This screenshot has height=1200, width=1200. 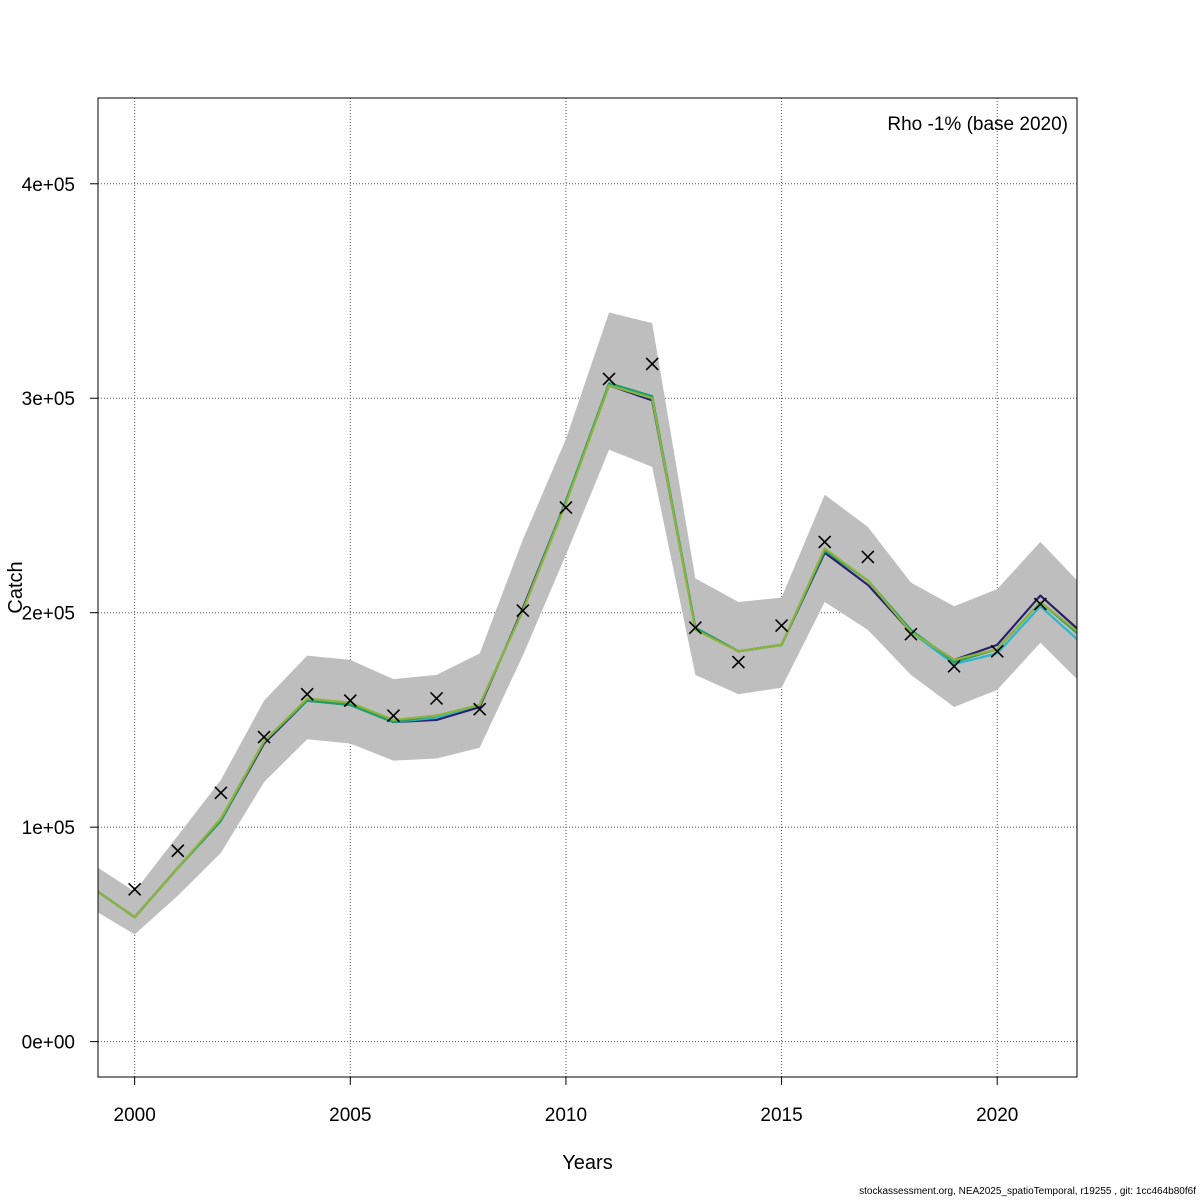 What do you see at coordinates (781, 1115) in the screenshot?
I see `x-tick-label: 2015` at bounding box center [781, 1115].